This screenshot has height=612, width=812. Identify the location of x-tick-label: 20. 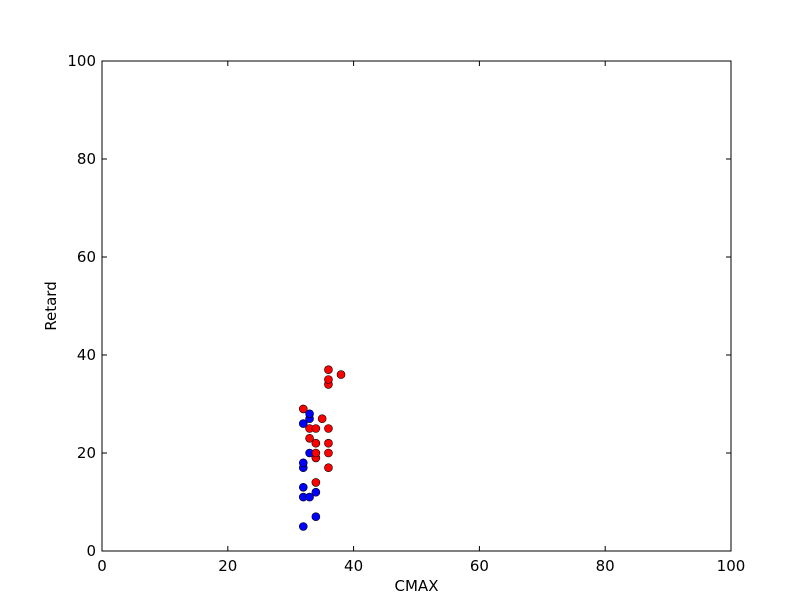
(227, 566).